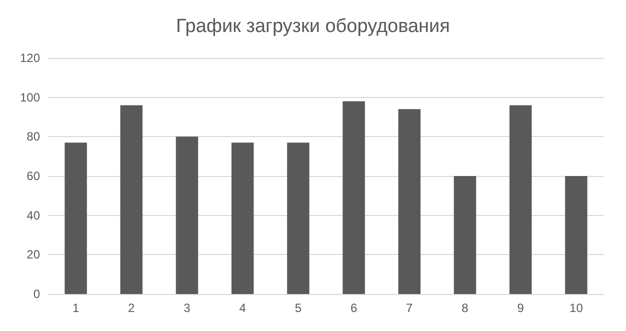 The image size is (626, 331). What do you see at coordinates (30, 58) in the screenshot?
I see `y-tick-label: 120` at bounding box center [30, 58].